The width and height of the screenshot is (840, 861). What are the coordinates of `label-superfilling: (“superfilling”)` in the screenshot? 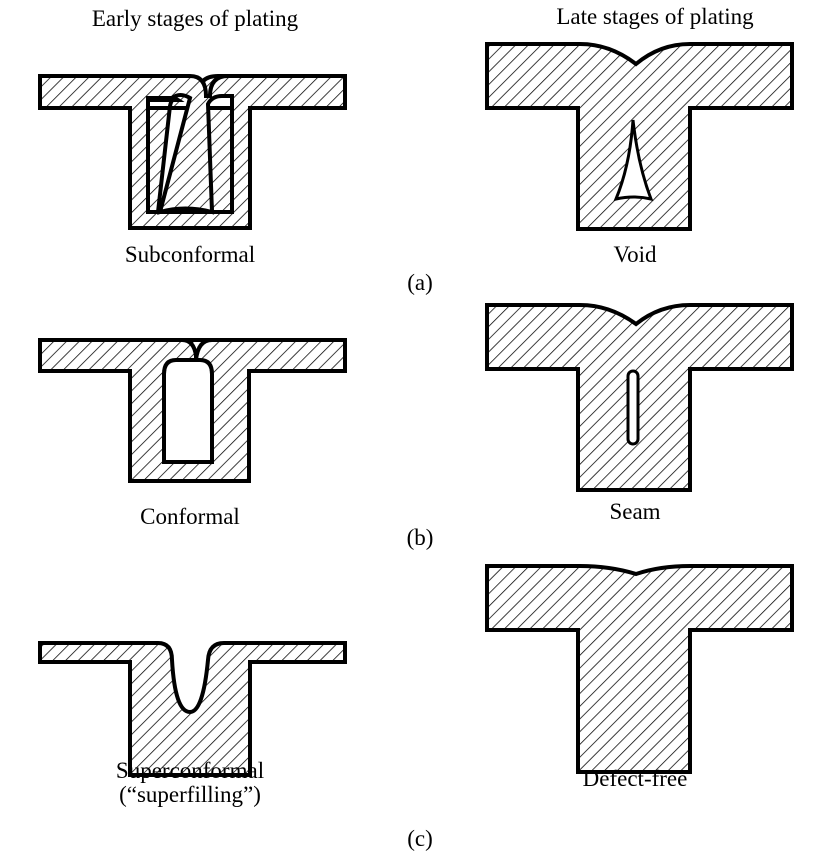 It's located at (190, 794).